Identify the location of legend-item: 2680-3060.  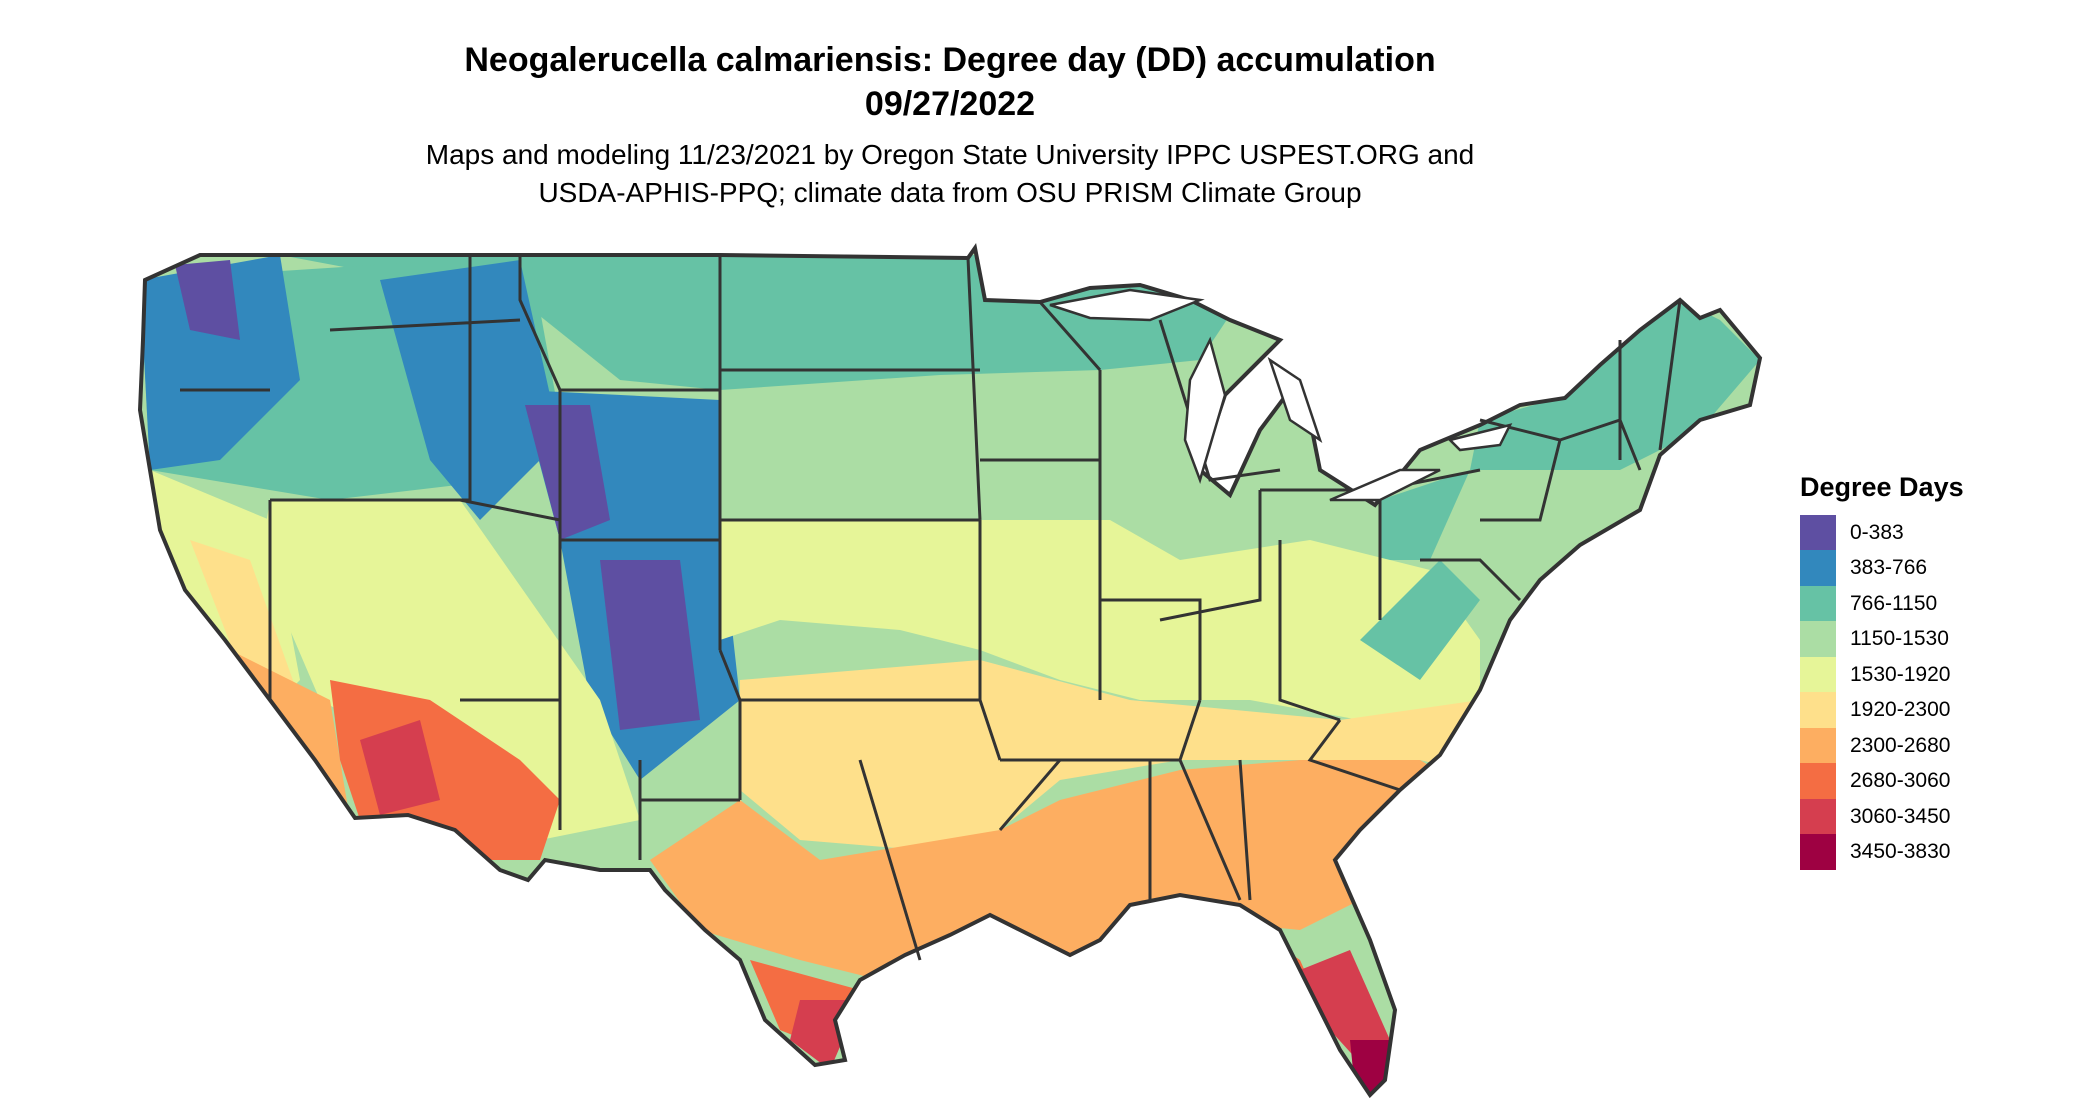
(1882, 781).